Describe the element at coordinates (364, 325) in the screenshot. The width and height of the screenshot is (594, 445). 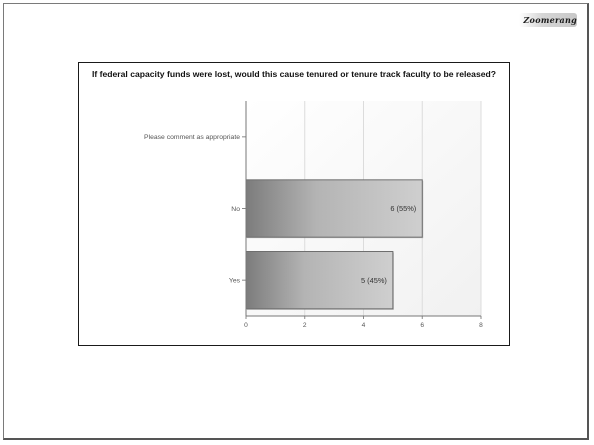
I see `x-tick-label: 4` at that location.